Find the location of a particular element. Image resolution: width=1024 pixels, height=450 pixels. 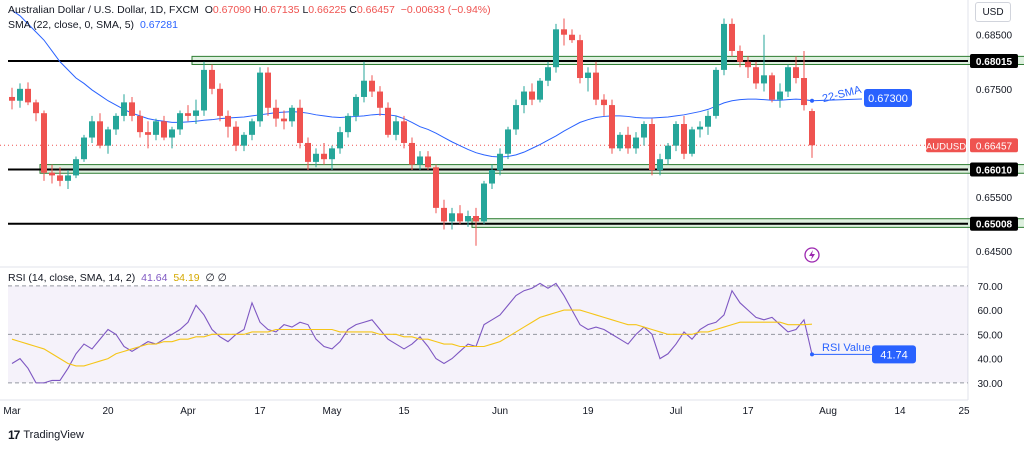

level-label-0: 0.68015 is located at coordinates (994, 62).